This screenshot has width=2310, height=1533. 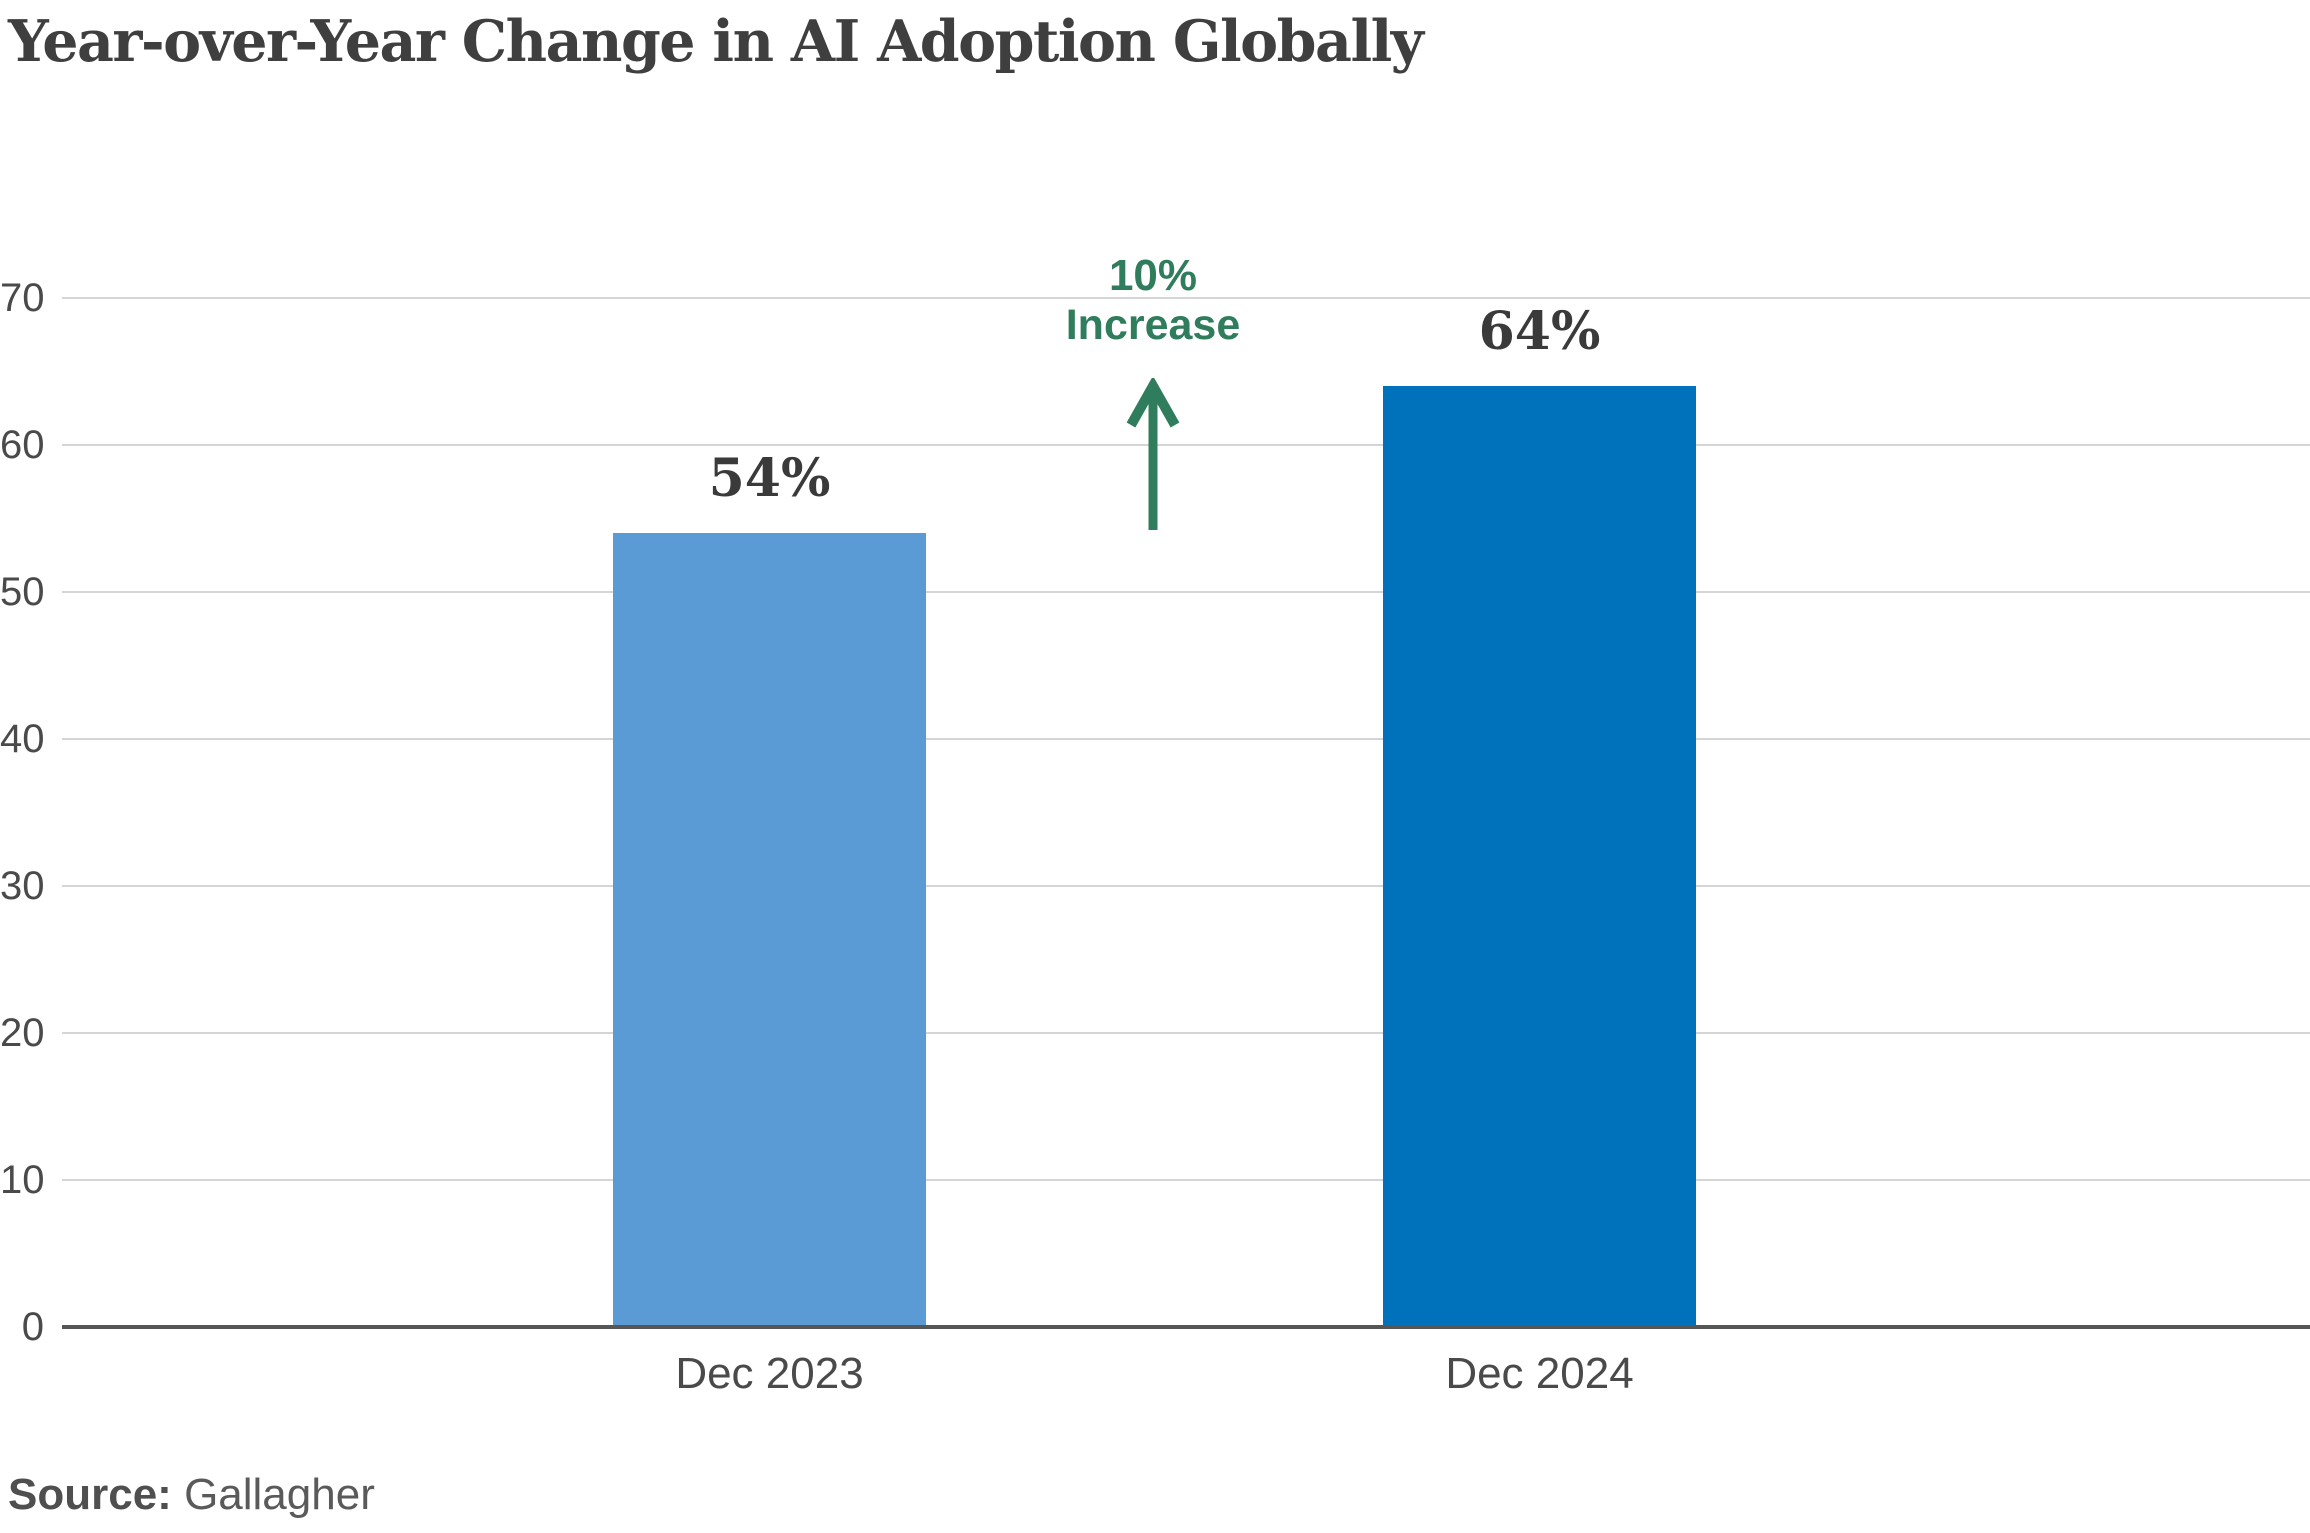 I want to click on up-arrow-icon, so click(x=1153, y=453).